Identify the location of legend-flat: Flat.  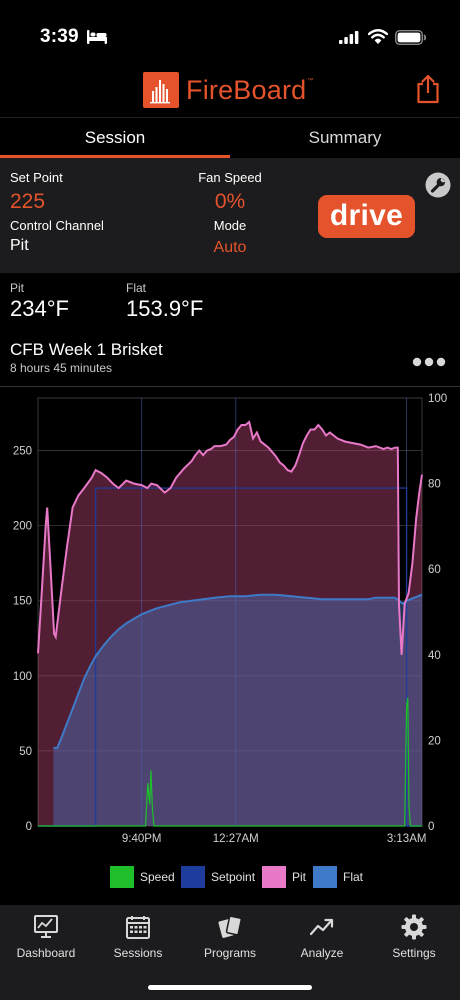
(338, 877).